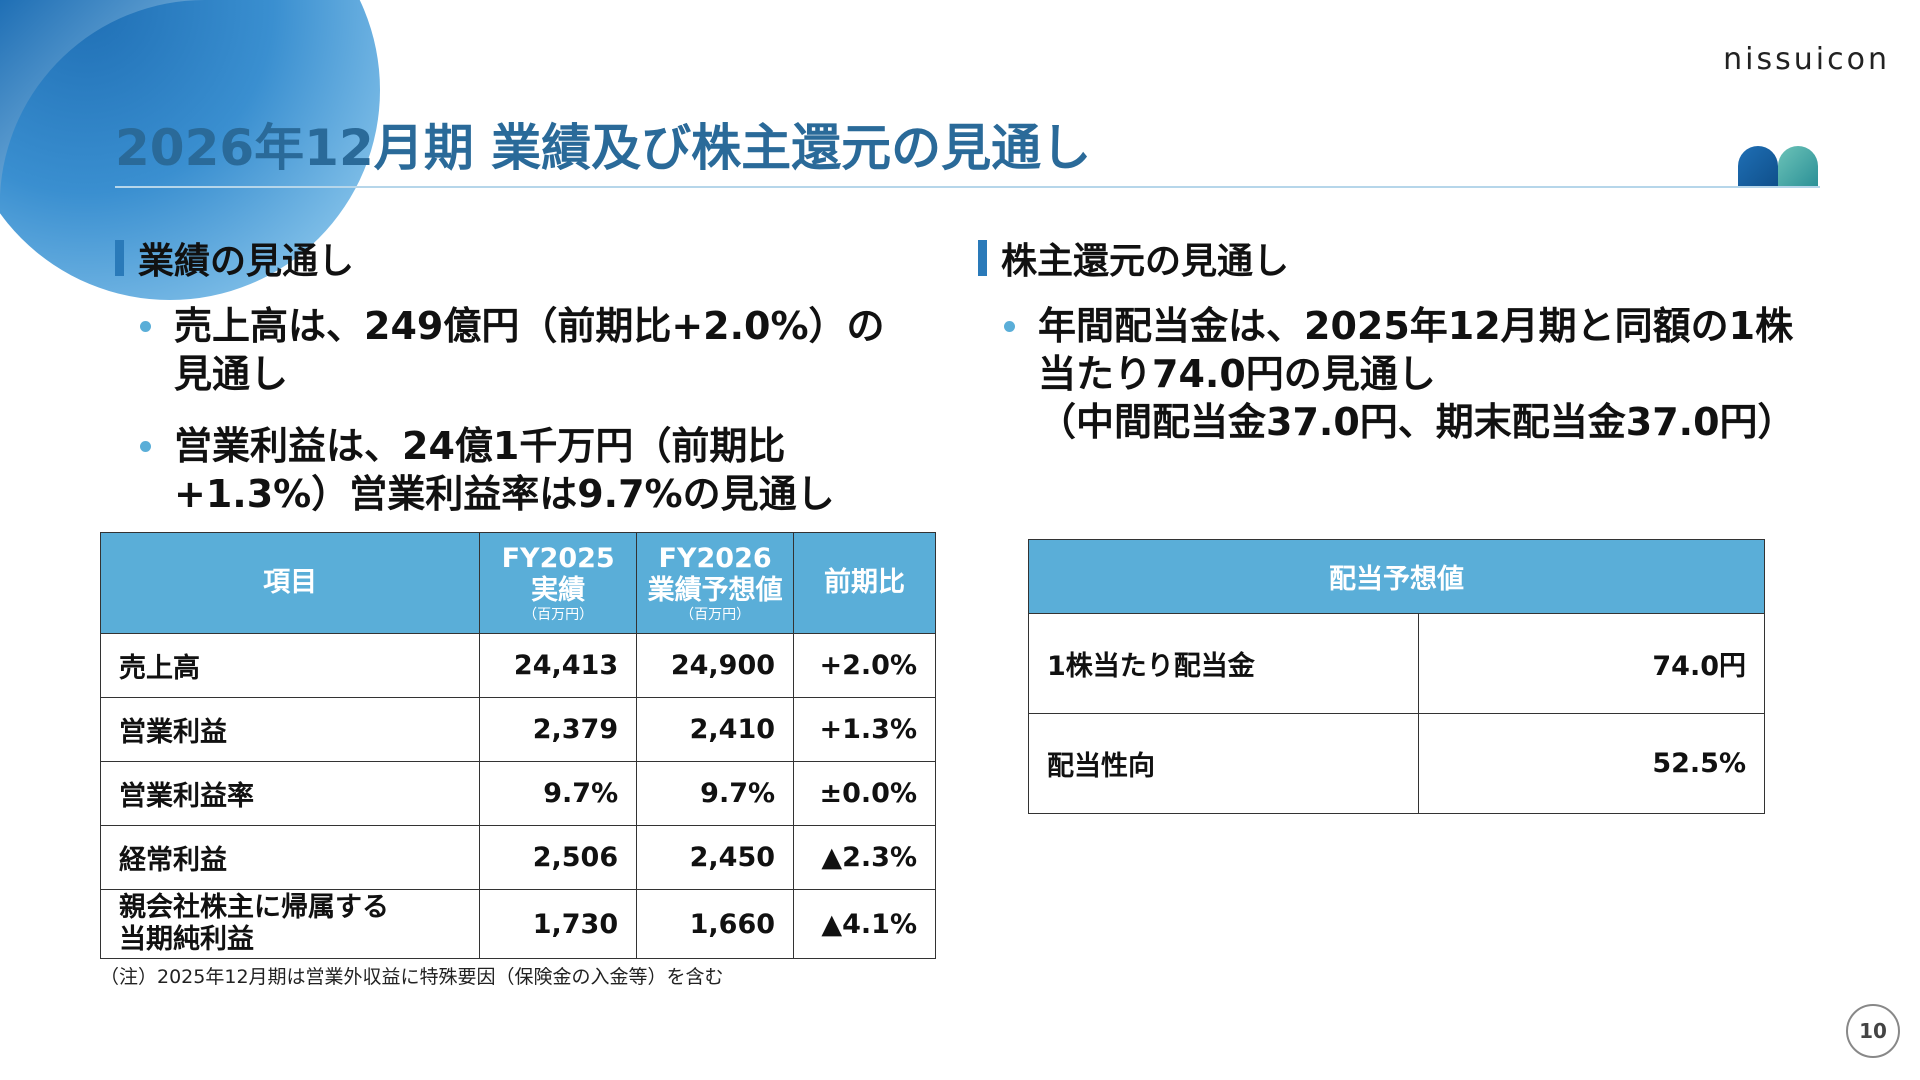  What do you see at coordinates (967, 187) in the screenshot?
I see `title-divider` at bounding box center [967, 187].